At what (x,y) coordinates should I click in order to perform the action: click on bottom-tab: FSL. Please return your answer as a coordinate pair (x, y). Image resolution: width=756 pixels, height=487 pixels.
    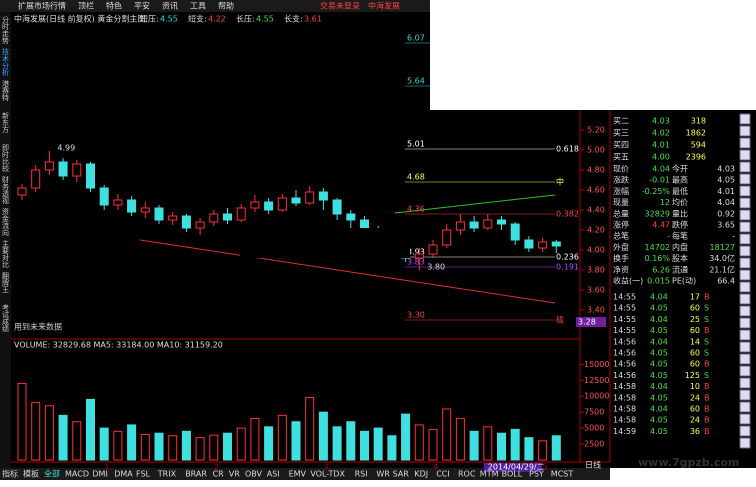
    Looking at the image, I should click on (143, 474).